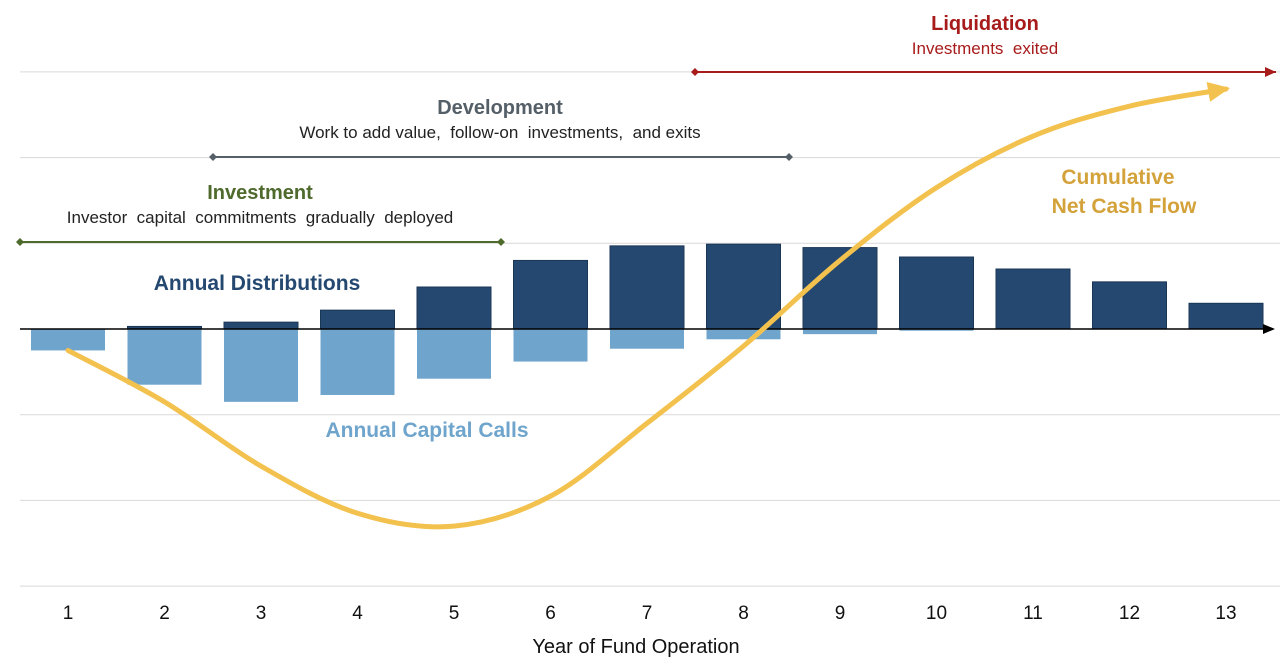 Image resolution: width=1280 pixels, height=670 pixels. Describe the element at coordinates (68, 613) in the screenshot. I see `x-tick-label-1: 1` at that location.